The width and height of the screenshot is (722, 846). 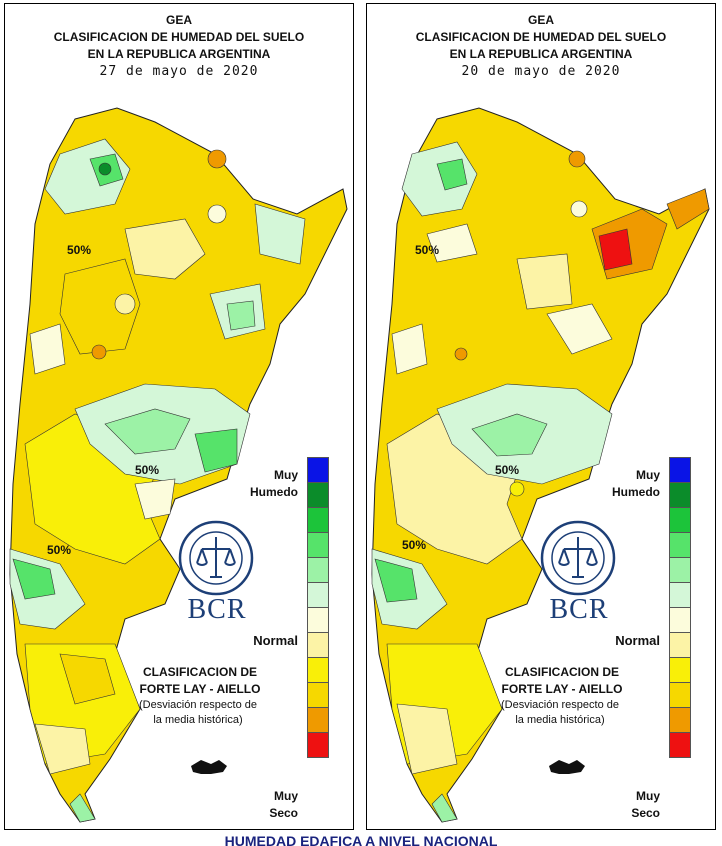 What do you see at coordinates (541, 71) in the screenshot?
I see `header-date: 20 de mayo de 2020` at bounding box center [541, 71].